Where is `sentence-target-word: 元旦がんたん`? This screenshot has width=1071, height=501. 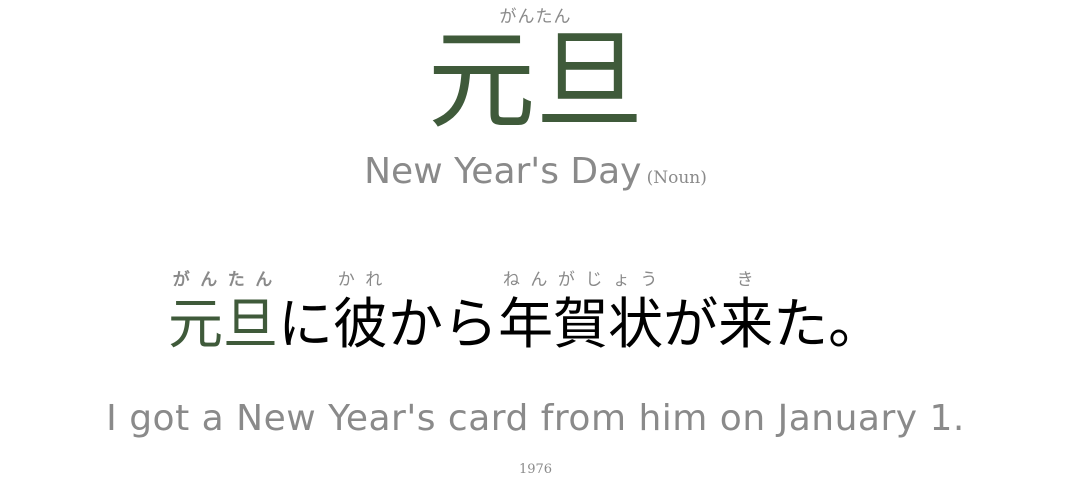
sentence-target-word: 元旦がんたん is located at coordinates (223, 313).